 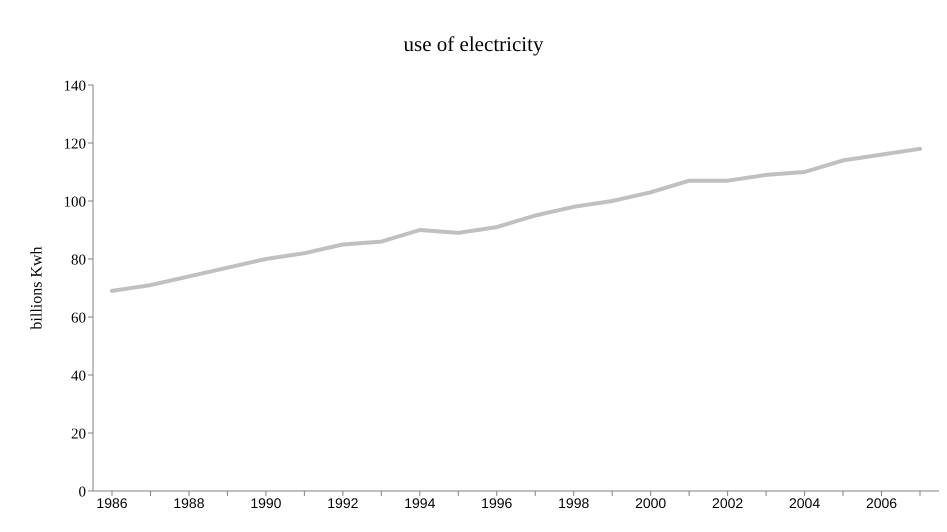 I want to click on x-tick-label: 2004, so click(x=804, y=502).